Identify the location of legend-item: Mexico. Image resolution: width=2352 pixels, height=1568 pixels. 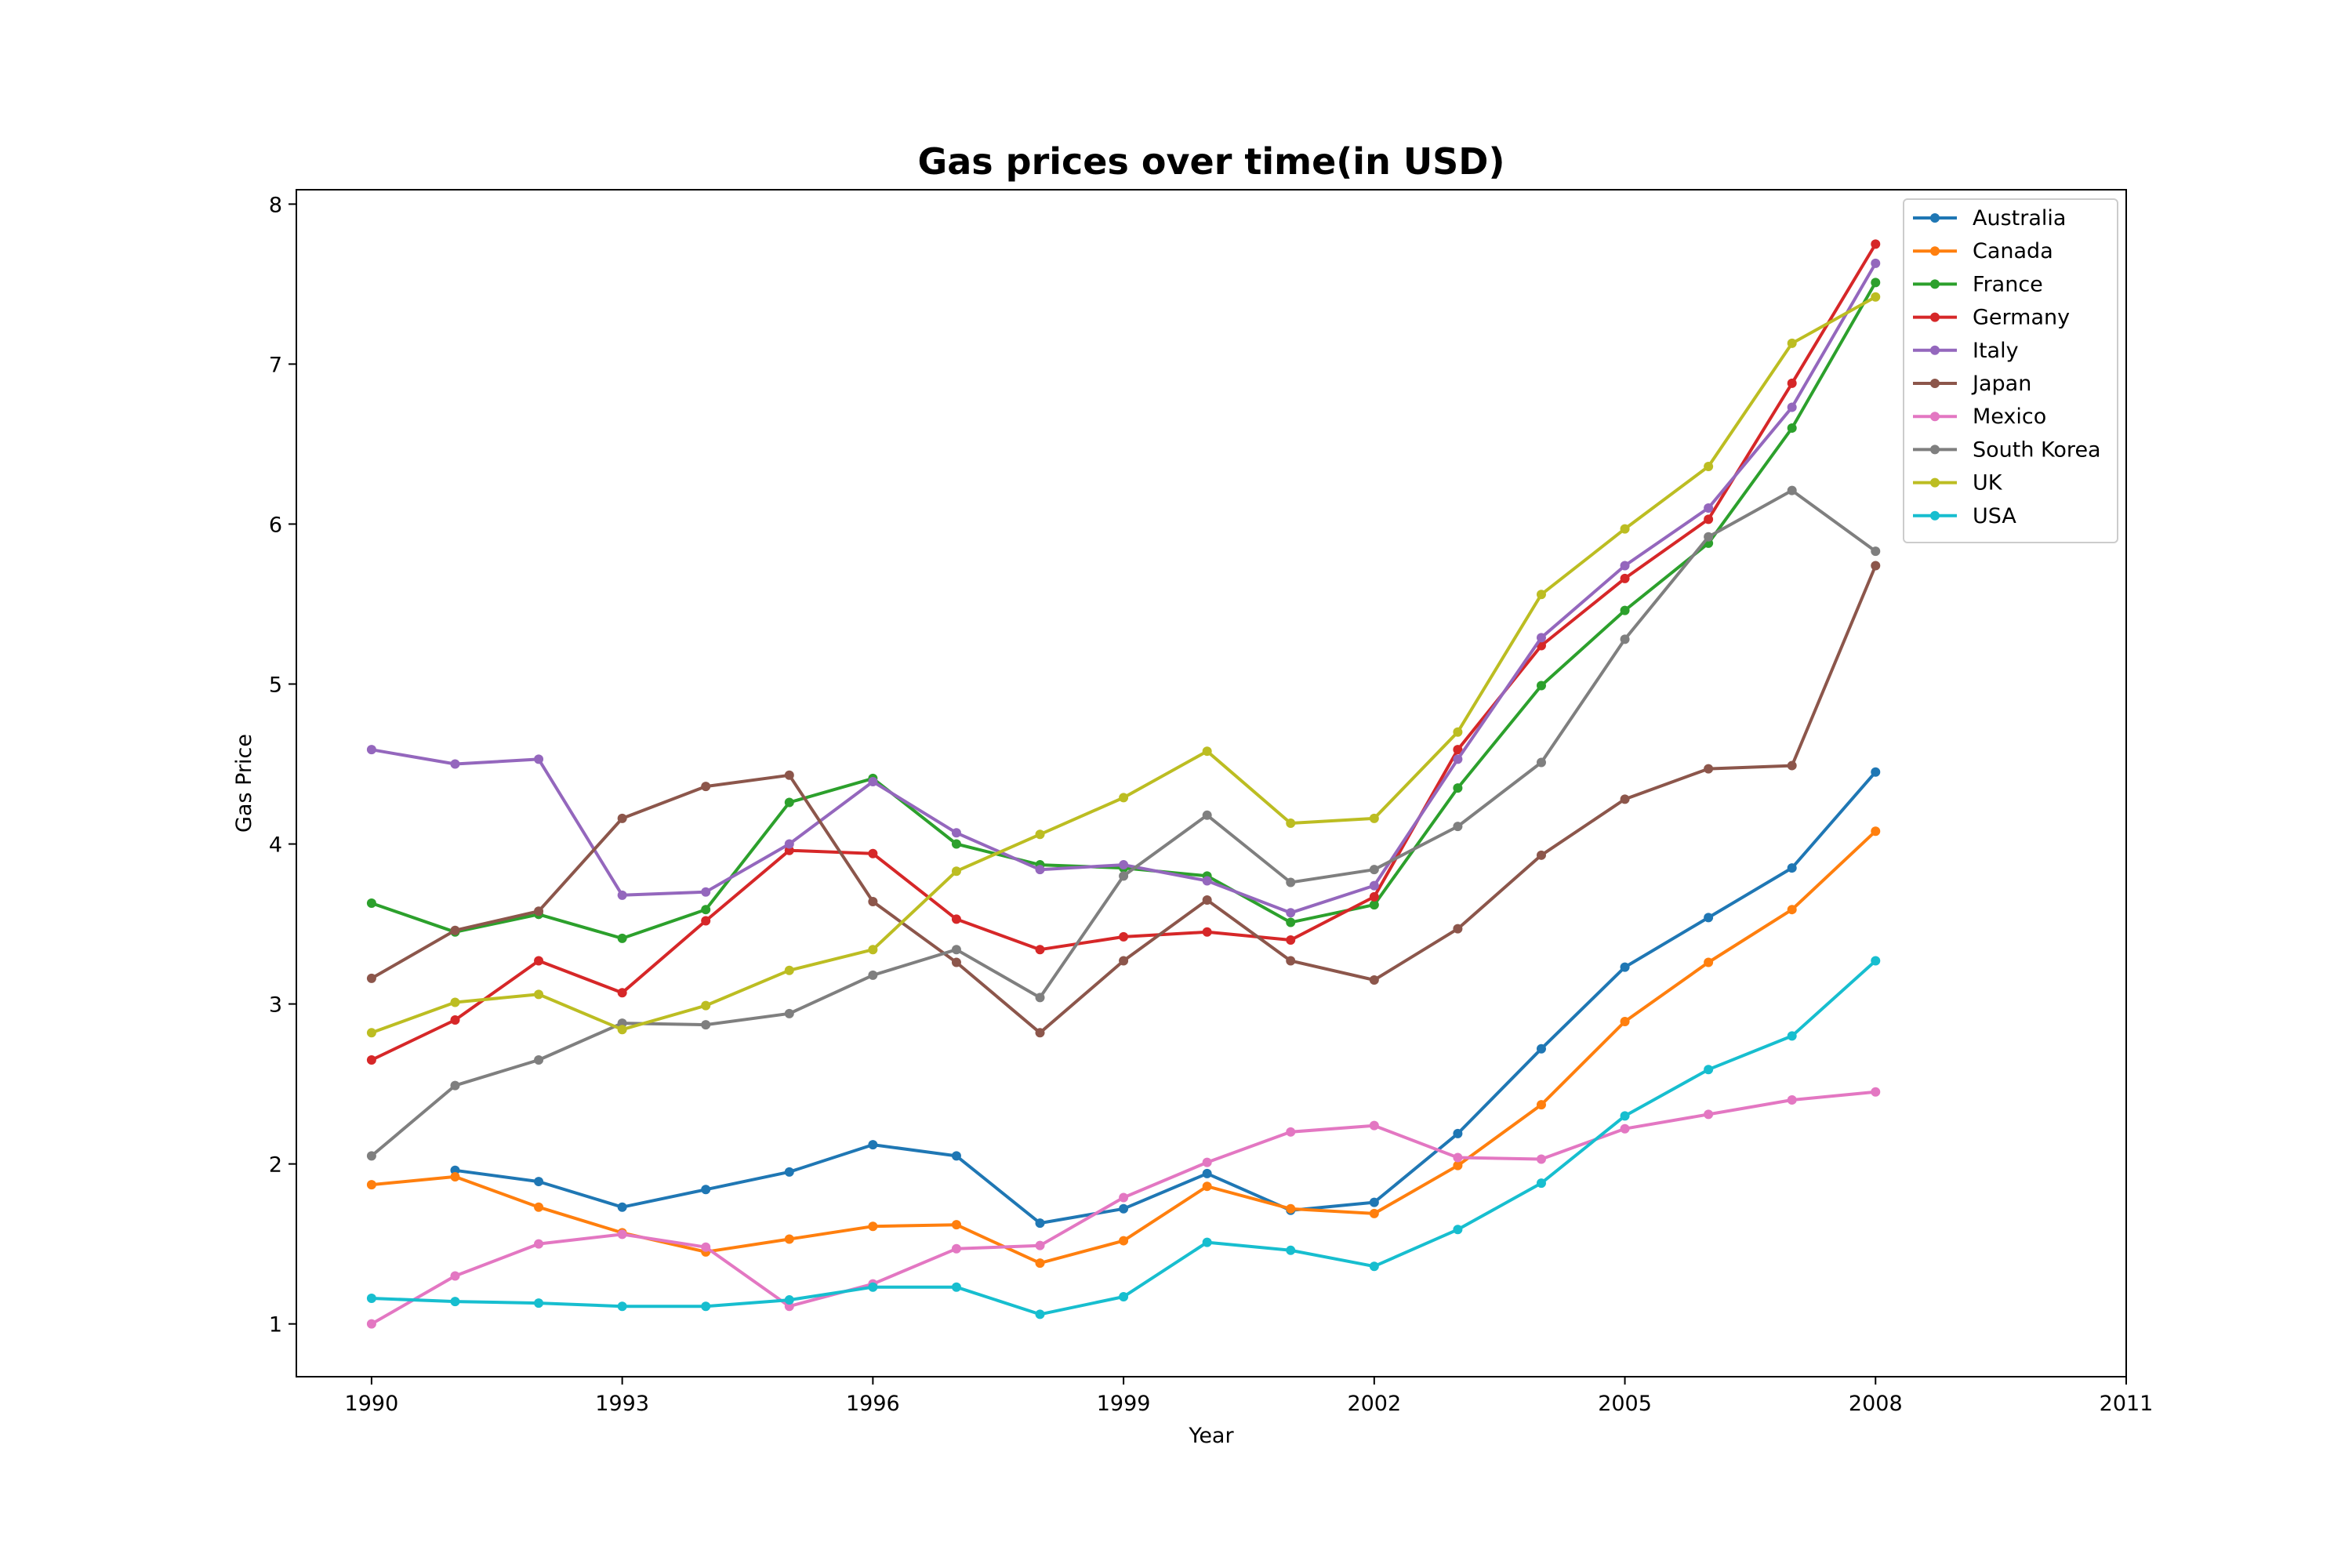
(1979, 417).